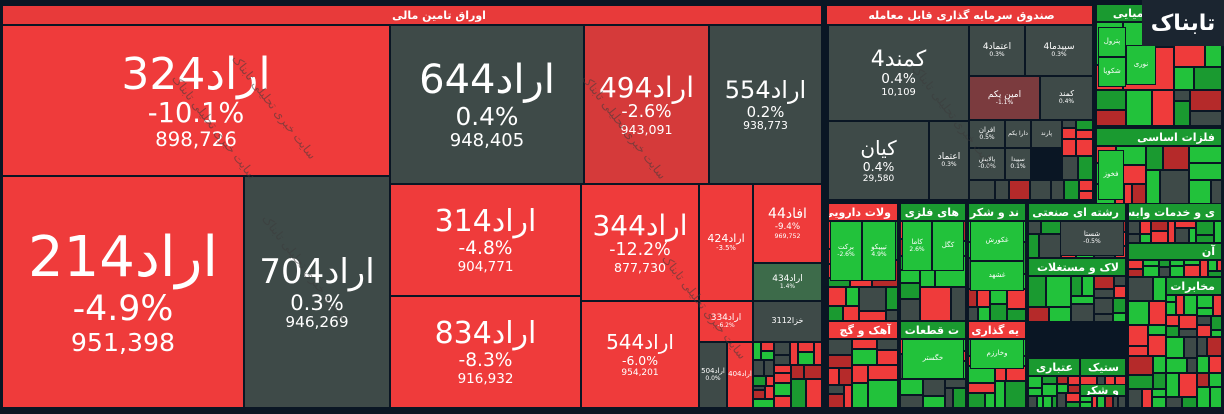 The width and height of the screenshot is (1224, 414). I want to click on tile-name: دارا یکم, so click(1018, 133).